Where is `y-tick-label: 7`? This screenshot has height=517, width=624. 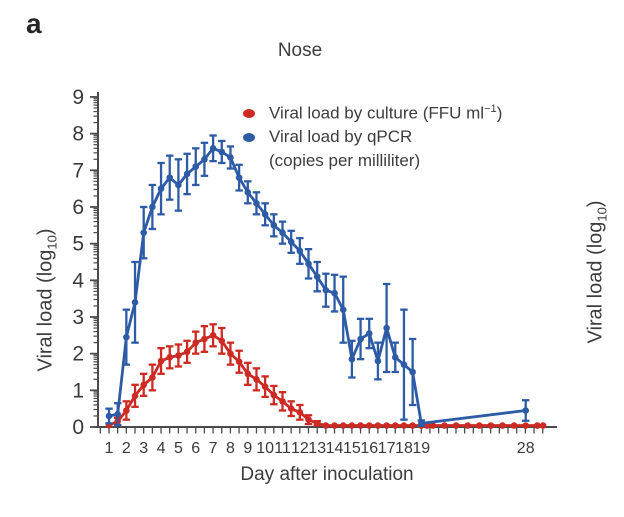
y-tick-label: 7 is located at coordinates (78, 170).